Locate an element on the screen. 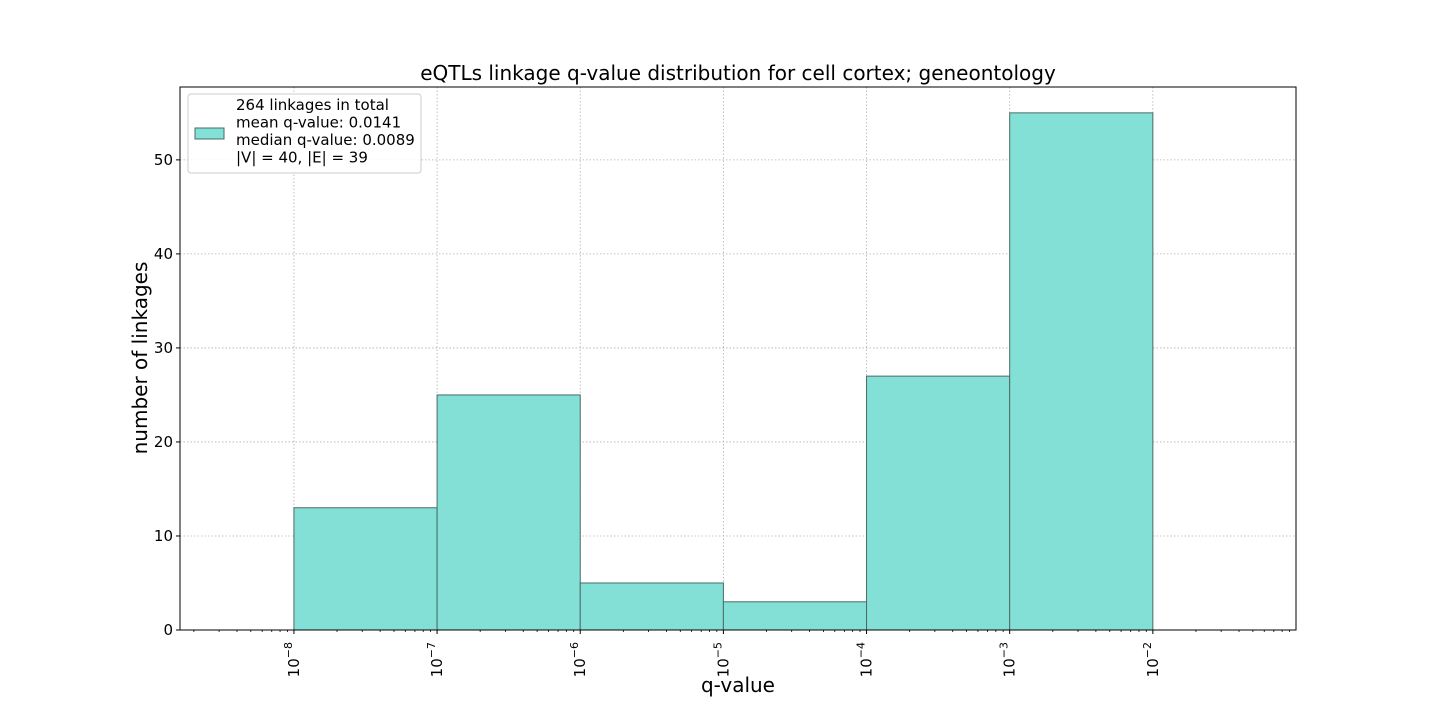 The image size is (1440, 720). svg-text: 10−5 is located at coordinates (721, 659).